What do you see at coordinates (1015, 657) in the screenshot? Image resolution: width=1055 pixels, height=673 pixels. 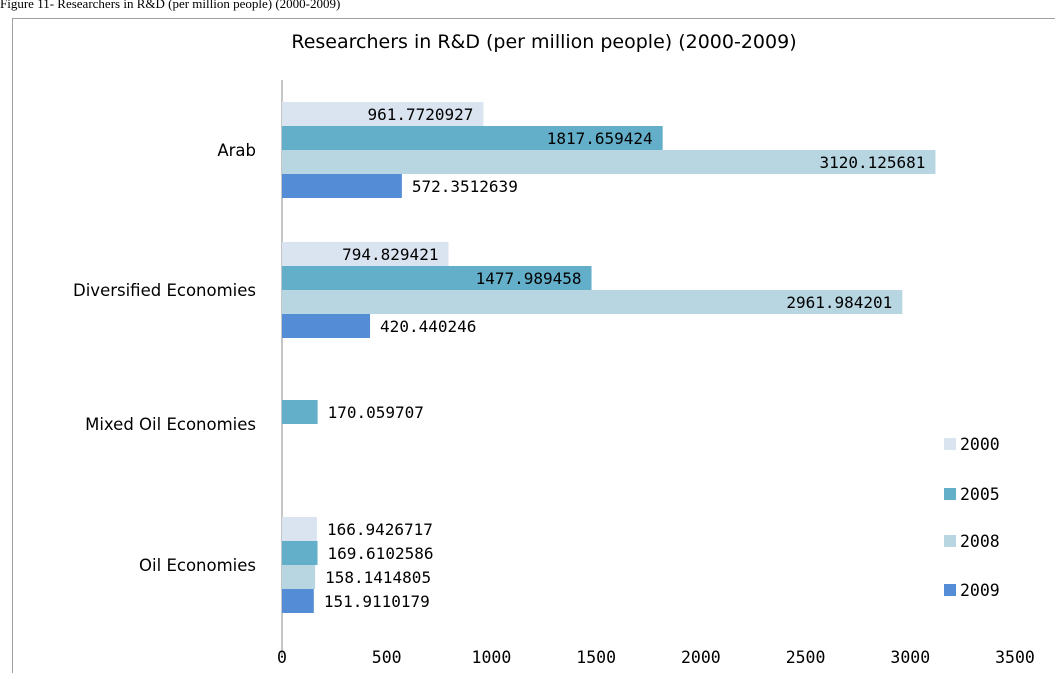 I see `x-tick-label-3500: 3500` at bounding box center [1015, 657].